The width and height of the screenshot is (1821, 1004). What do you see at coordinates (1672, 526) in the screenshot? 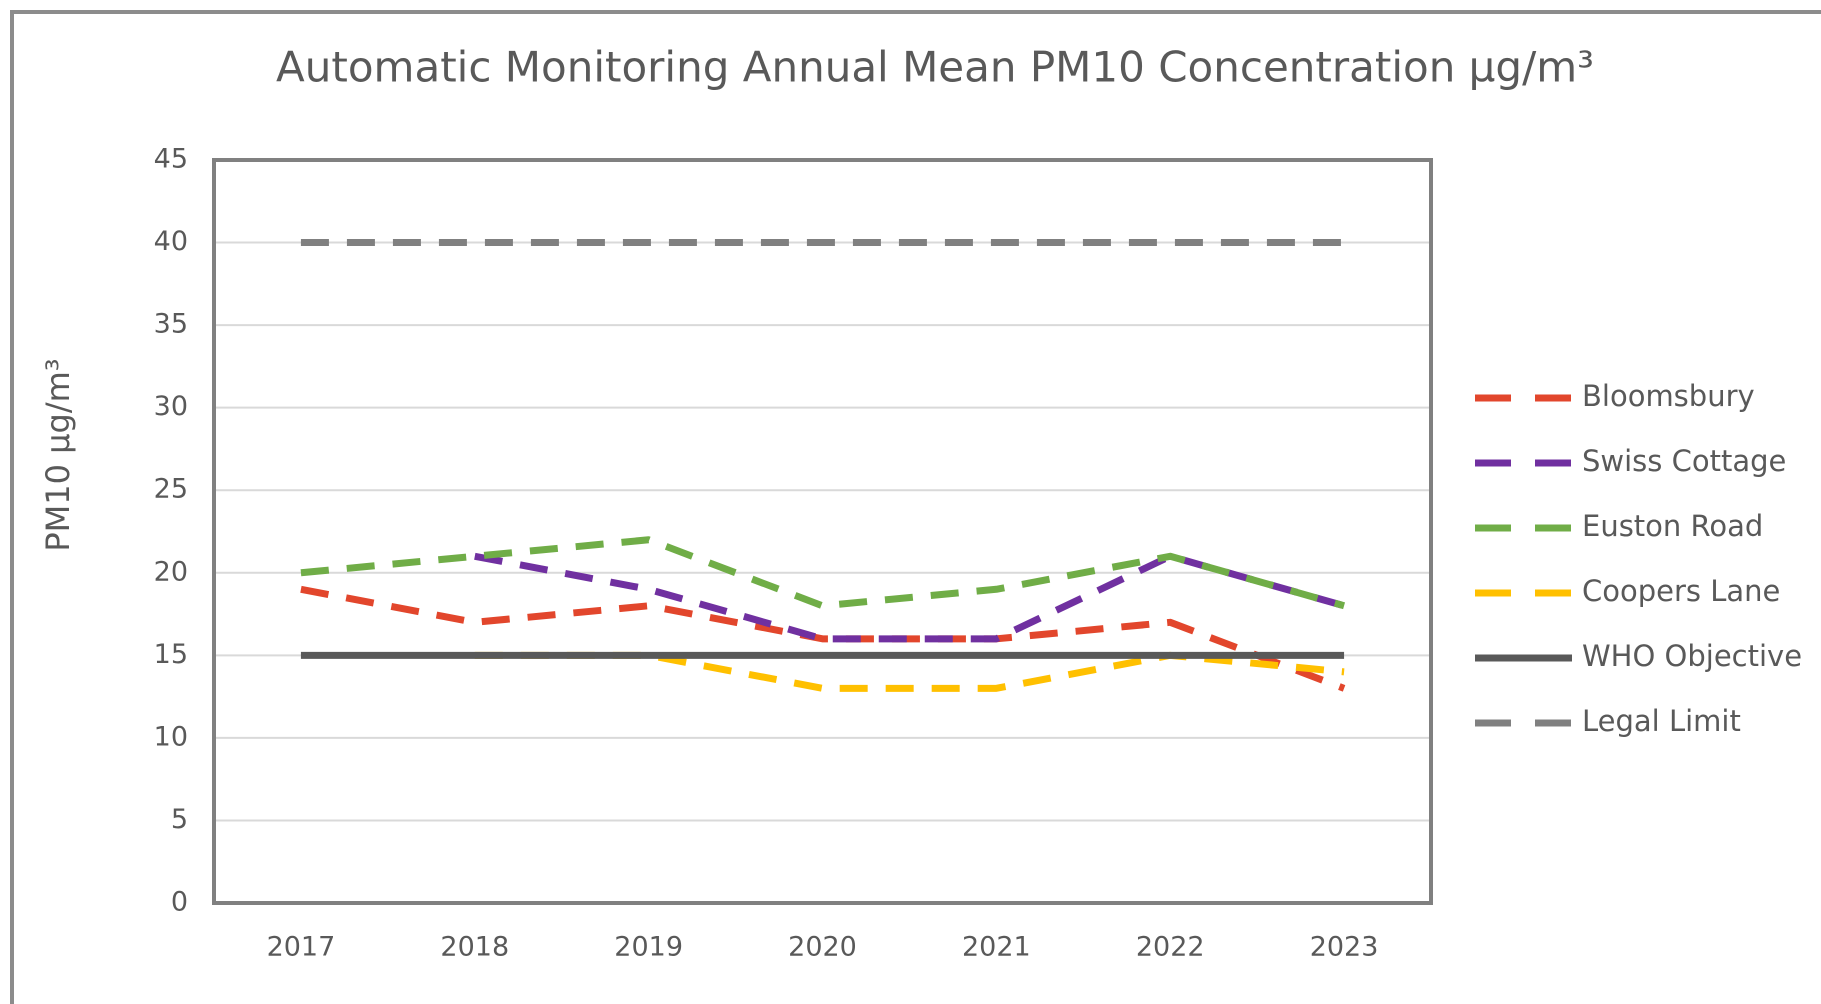
I see `legend-label: Euston Road` at bounding box center [1672, 526].